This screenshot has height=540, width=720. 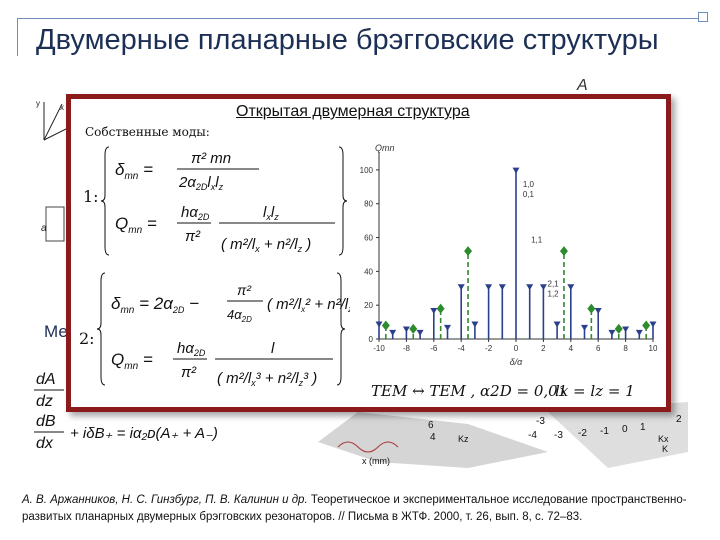 I want to click on popup-bottom-condition: TEM ↔ TEM , α2D = 0,01, so click(x=469, y=391).